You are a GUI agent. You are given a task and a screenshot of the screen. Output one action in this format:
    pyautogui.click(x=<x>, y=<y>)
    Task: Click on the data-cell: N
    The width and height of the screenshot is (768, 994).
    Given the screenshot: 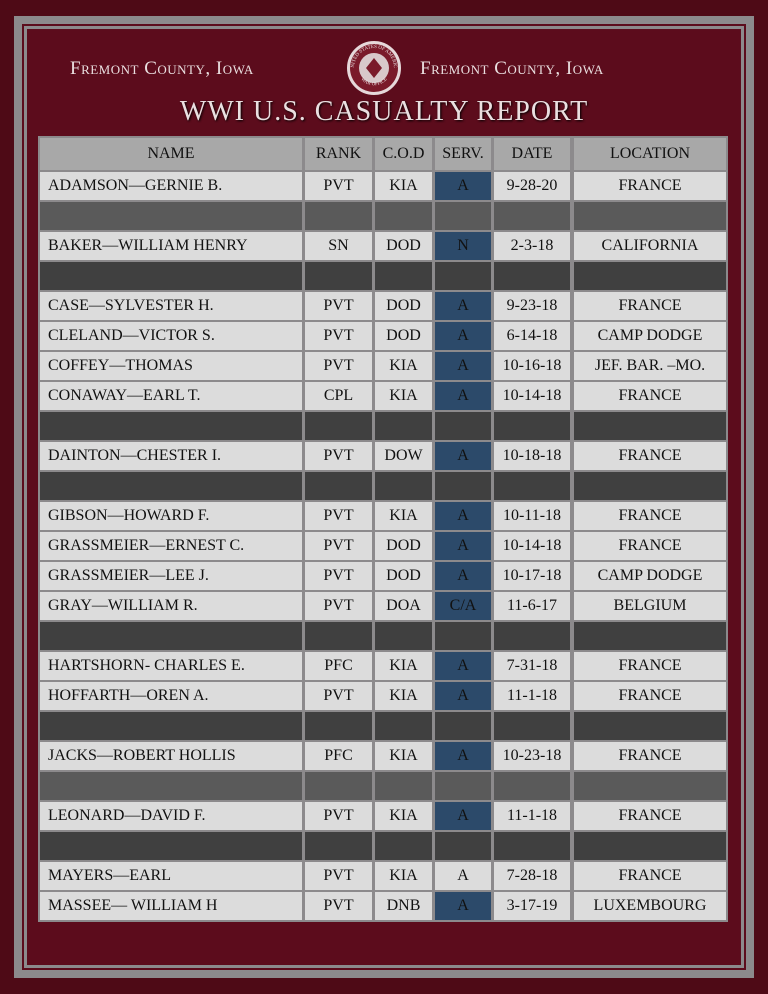 What is the action you would take?
    pyautogui.click(x=463, y=246)
    